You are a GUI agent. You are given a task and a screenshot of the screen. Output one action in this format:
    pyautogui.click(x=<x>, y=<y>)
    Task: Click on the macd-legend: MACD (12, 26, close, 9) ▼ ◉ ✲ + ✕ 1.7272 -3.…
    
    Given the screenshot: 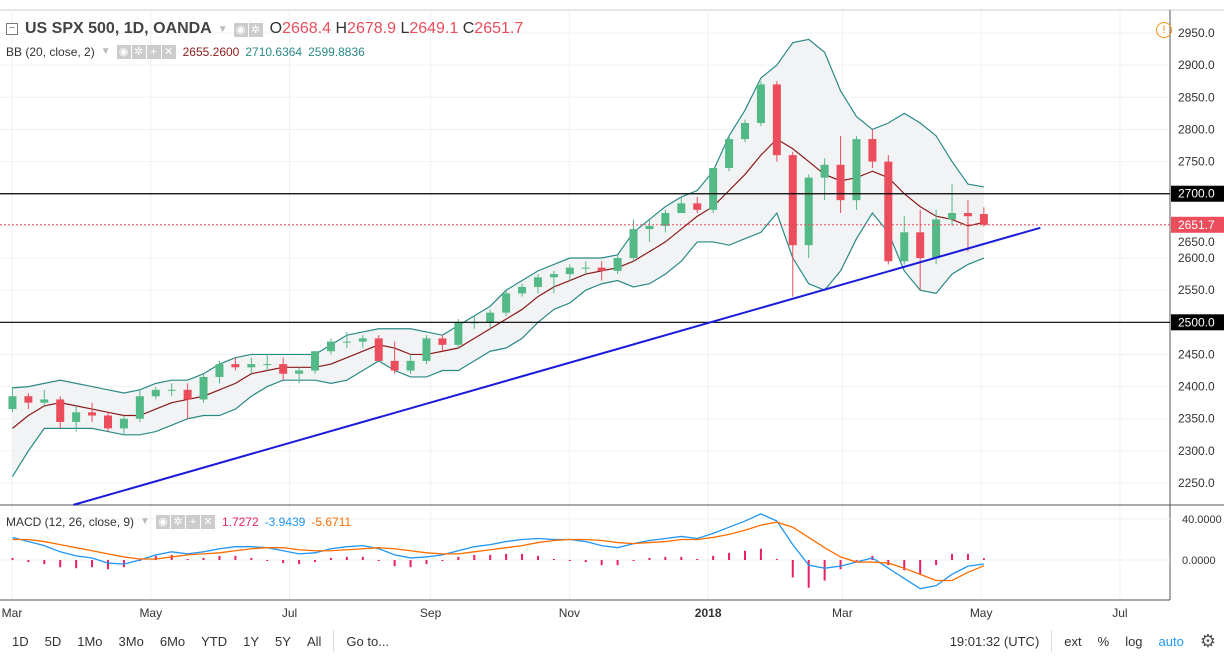 What is the action you would take?
    pyautogui.click(x=178, y=521)
    